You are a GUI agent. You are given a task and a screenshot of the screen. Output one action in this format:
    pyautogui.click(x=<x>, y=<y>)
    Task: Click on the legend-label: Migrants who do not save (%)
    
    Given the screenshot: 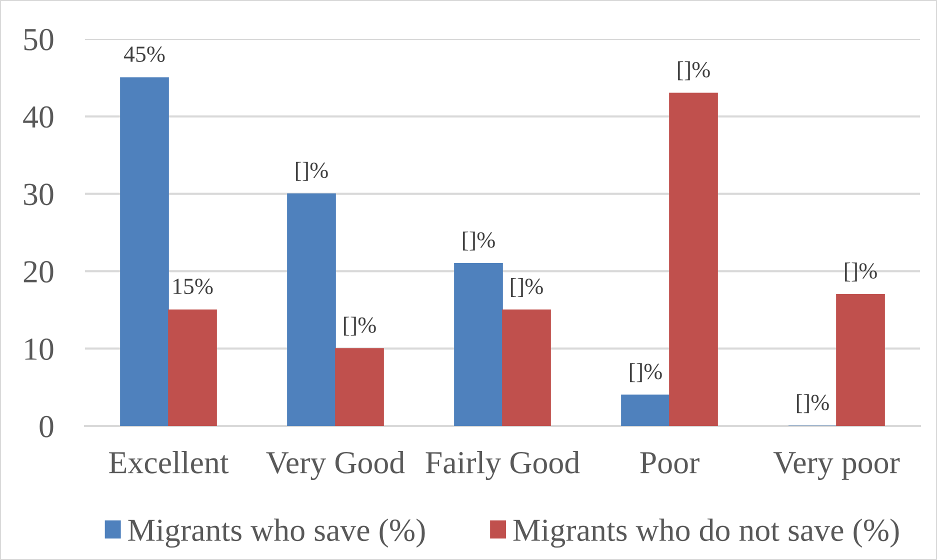 What is the action you would take?
    pyautogui.click(x=706, y=533)
    